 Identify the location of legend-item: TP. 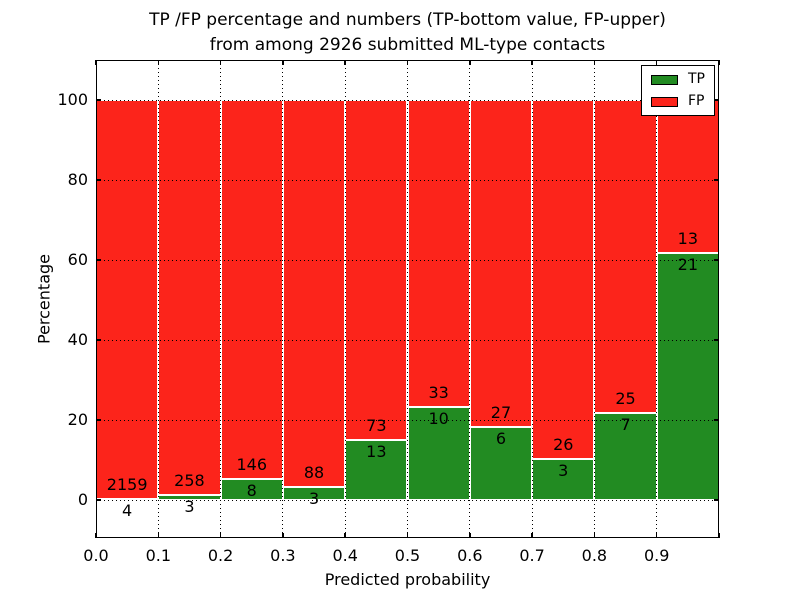
(678, 79).